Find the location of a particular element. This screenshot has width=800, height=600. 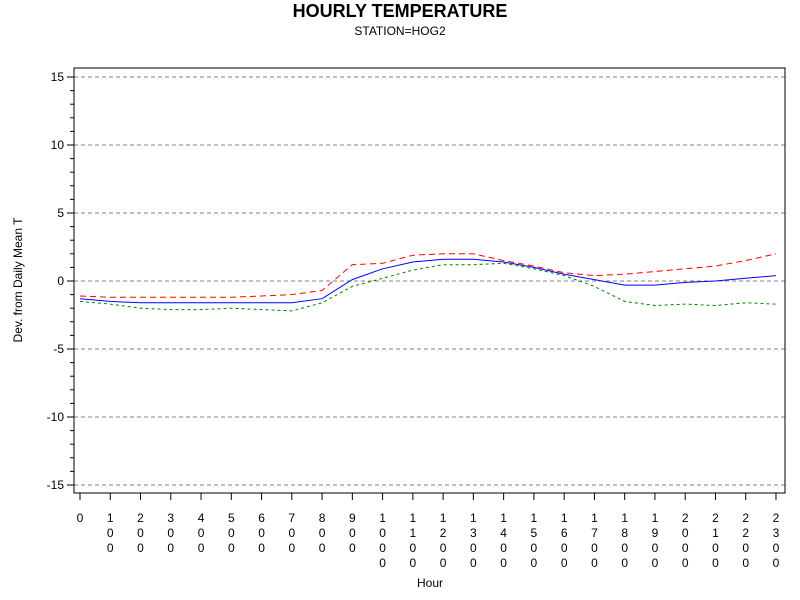

y-tick-label-4: 5 is located at coordinates (60, 213).